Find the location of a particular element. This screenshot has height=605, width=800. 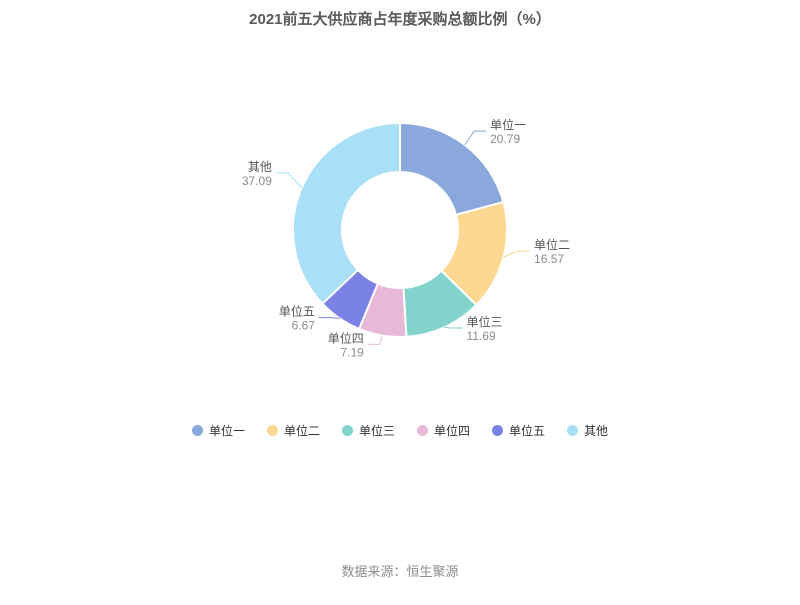

legend-item-4: 单位四 is located at coordinates (443, 430).